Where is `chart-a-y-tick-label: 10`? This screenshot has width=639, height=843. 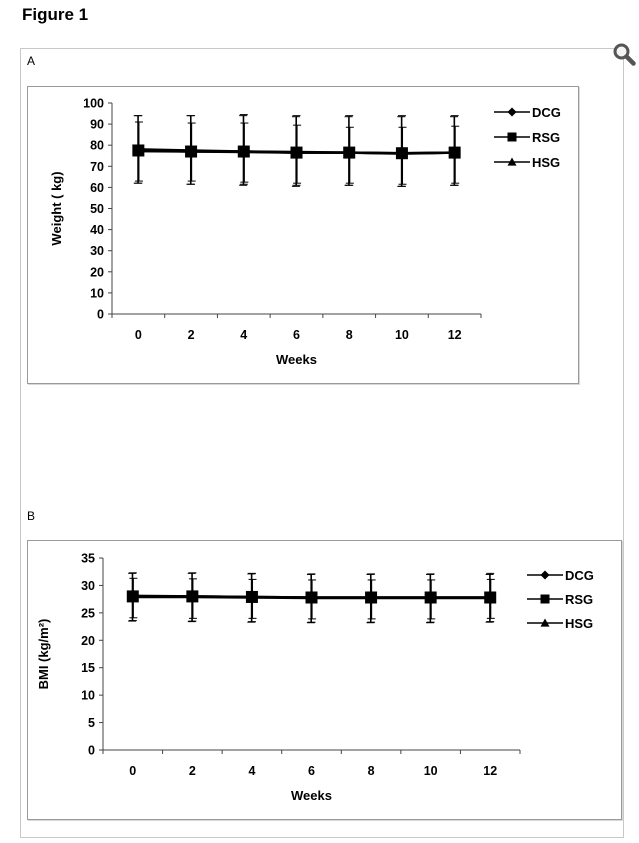 chart-a-y-tick-label: 10 is located at coordinates (97, 293).